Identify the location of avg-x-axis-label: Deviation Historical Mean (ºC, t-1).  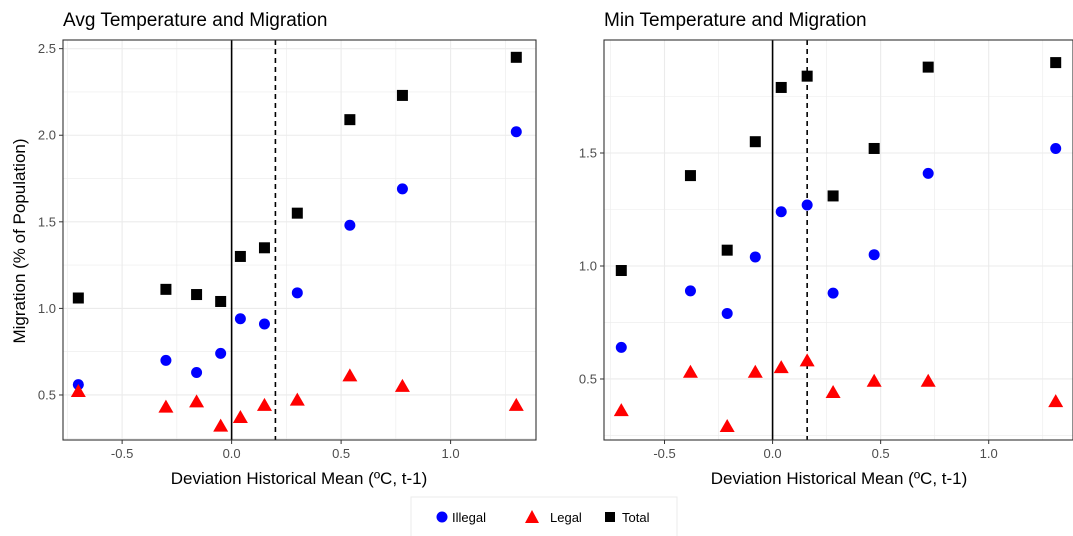
(299, 478).